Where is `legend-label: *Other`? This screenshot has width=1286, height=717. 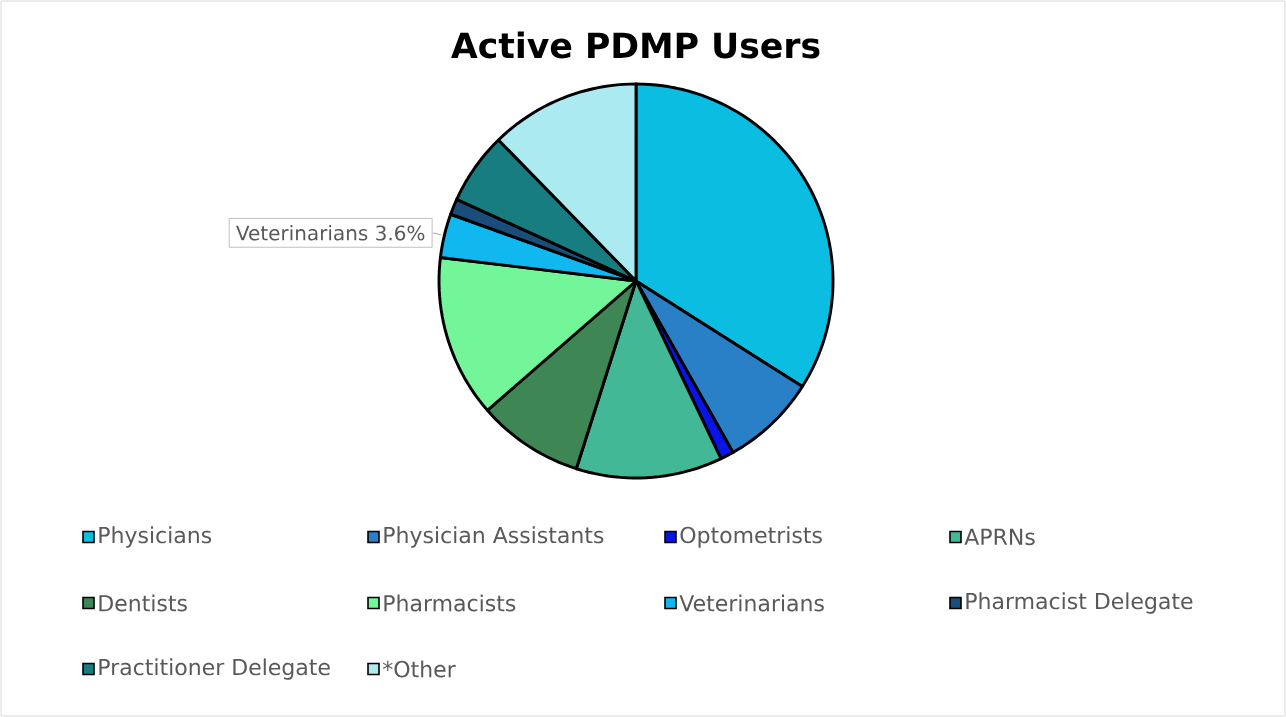
legend-label: *Other is located at coordinates (419, 669).